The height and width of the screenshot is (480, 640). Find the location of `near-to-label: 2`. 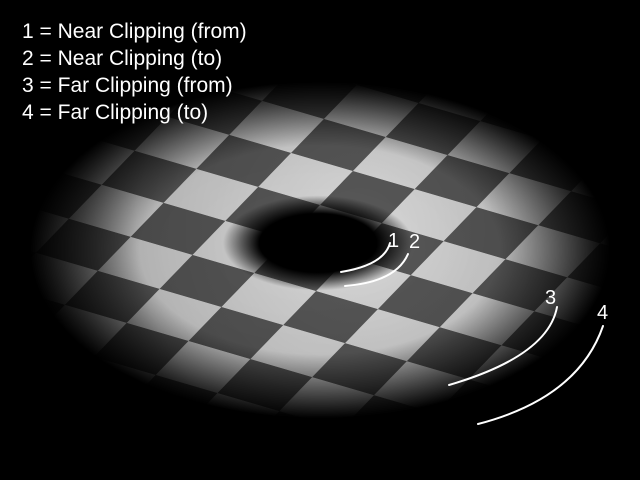

near-to-label: 2 is located at coordinates (414, 242).